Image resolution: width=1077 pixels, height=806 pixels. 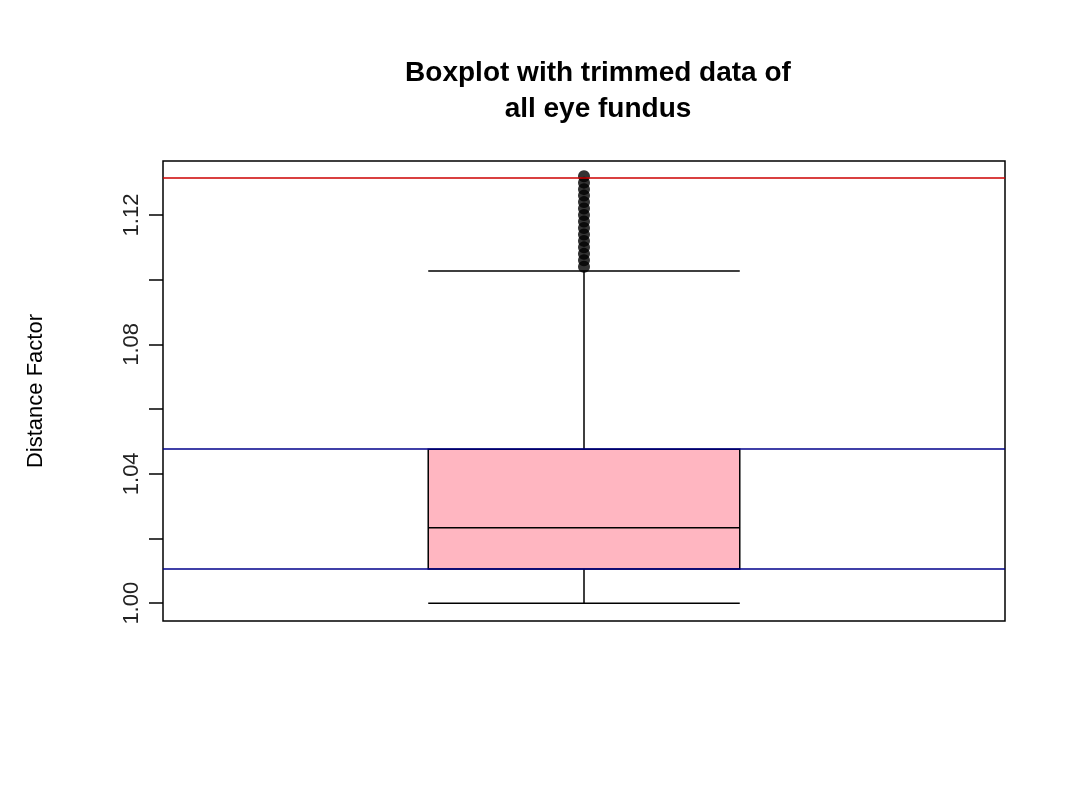 I want to click on y-axis-title: Distance Factor, so click(x=34, y=391).